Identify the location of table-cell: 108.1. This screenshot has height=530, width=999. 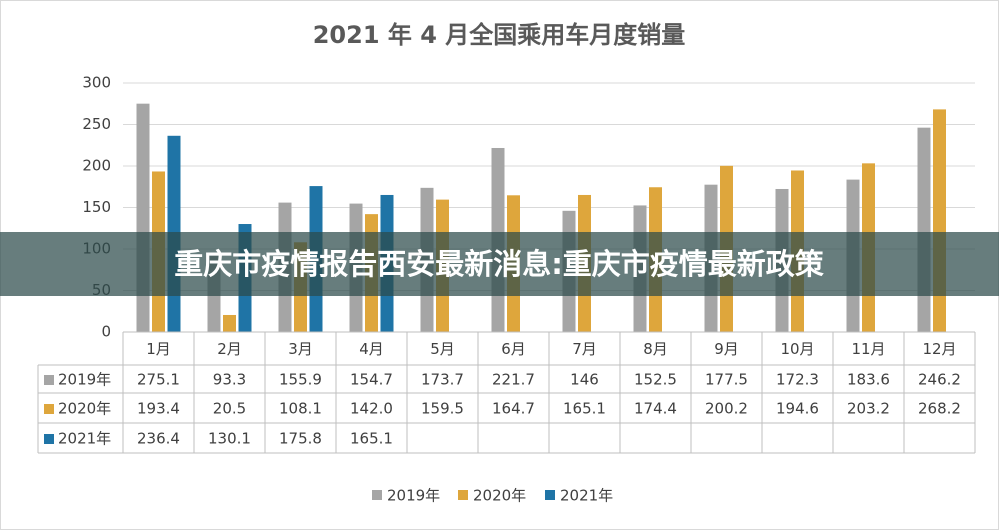
(300, 409).